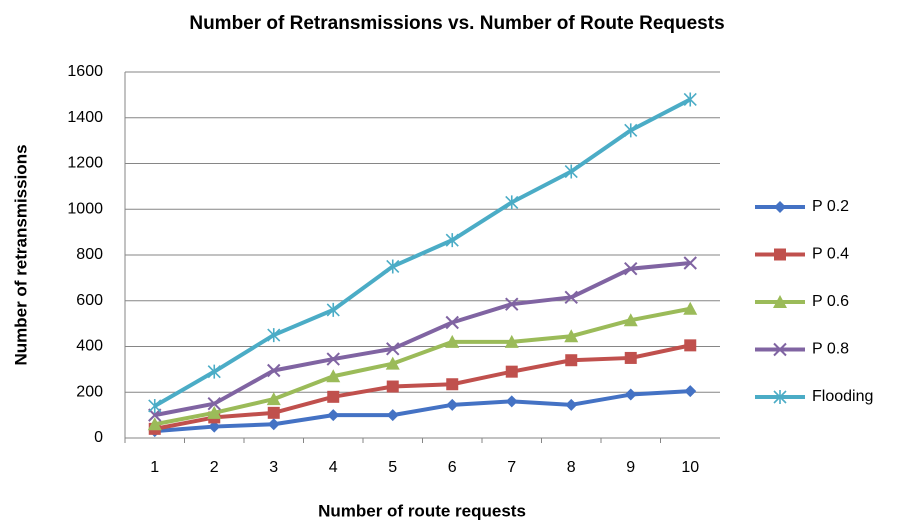 The image size is (914, 525). Describe the element at coordinates (20, 254) in the screenshot. I see `y-axis-title: Number of retransmissions` at that location.